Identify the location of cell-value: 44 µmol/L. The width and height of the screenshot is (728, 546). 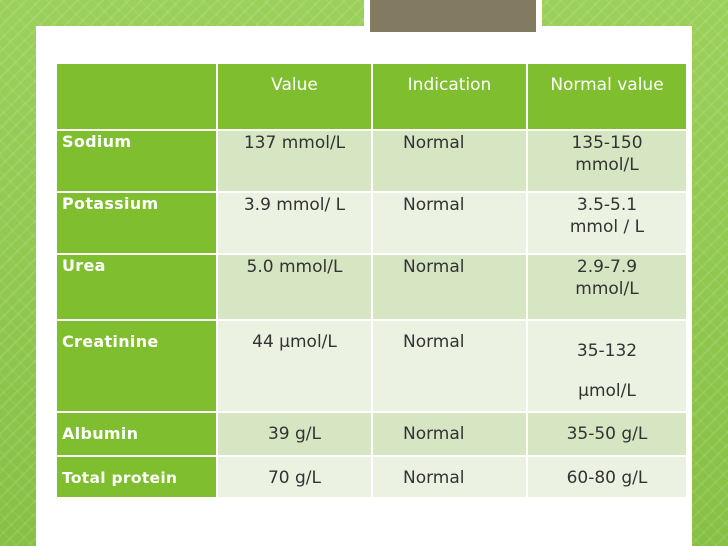
(295, 366).